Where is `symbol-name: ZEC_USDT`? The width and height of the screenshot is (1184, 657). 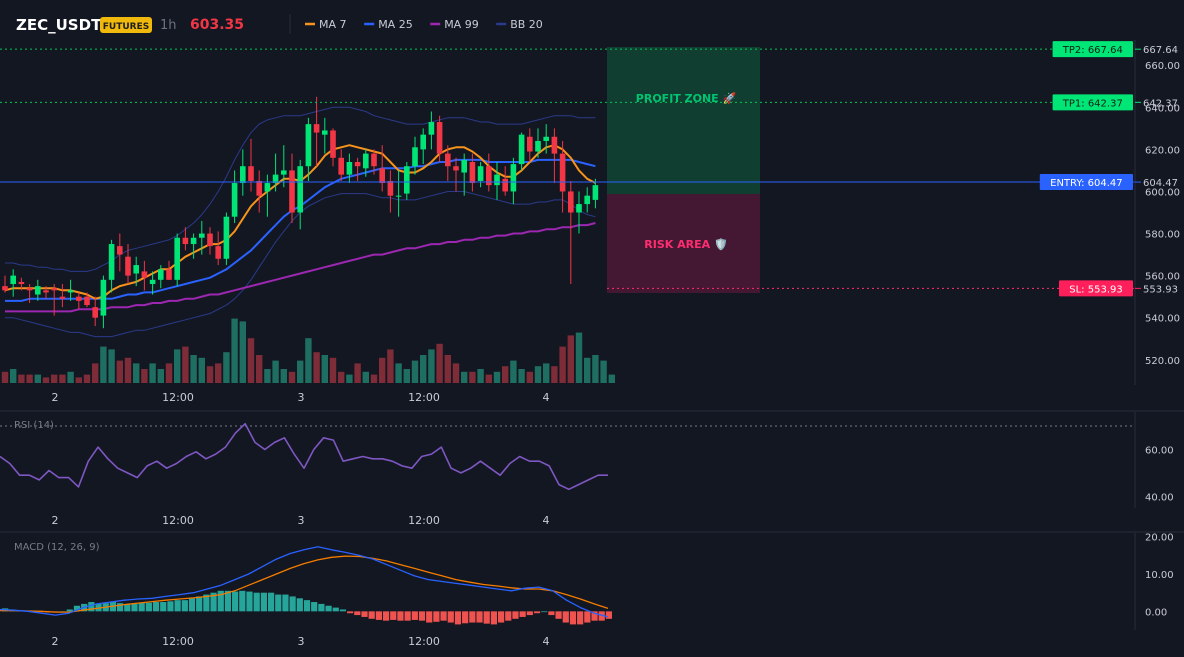 symbol-name: ZEC_USDT is located at coordinates (59, 25).